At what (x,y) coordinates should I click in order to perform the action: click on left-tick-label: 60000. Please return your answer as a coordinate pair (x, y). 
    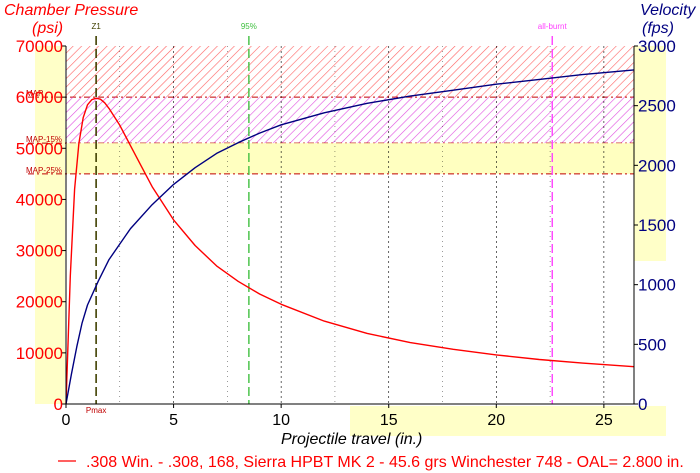
    Looking at the image, I should click on (39, 97).